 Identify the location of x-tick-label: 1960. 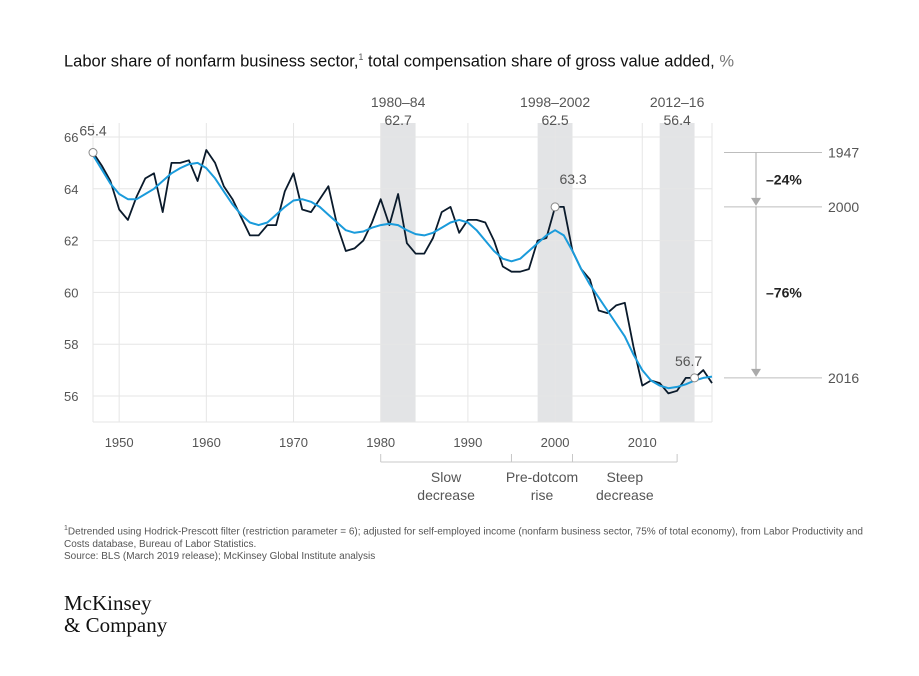
(206, 442).